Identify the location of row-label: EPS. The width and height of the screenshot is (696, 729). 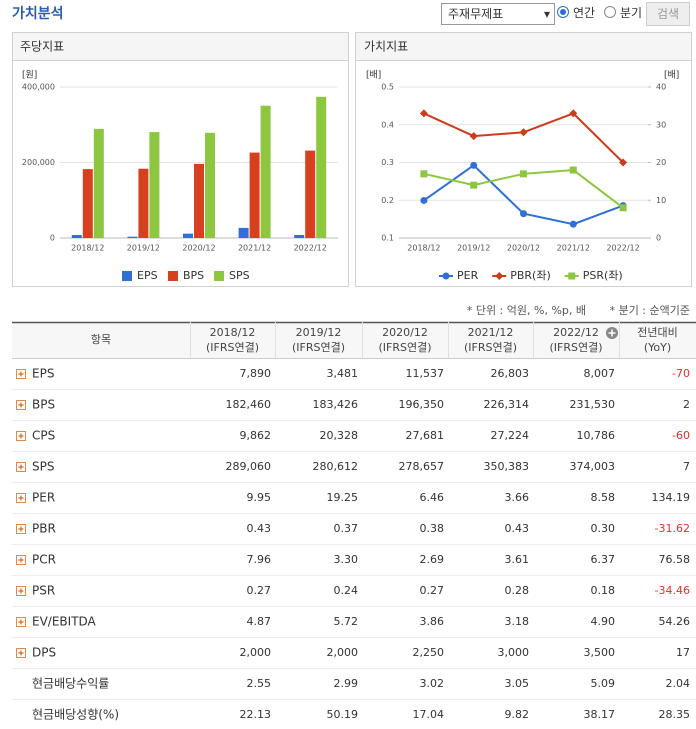
(43, 374).